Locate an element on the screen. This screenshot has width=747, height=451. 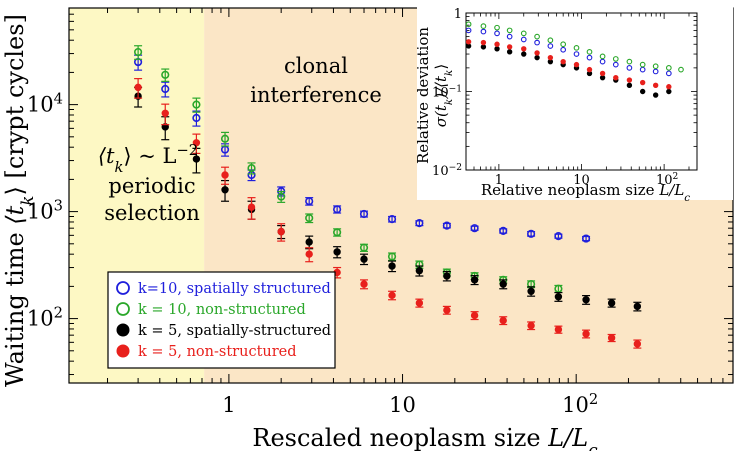
legend-item: k = 5, spatially-structured is located at coordinates (223, 331).